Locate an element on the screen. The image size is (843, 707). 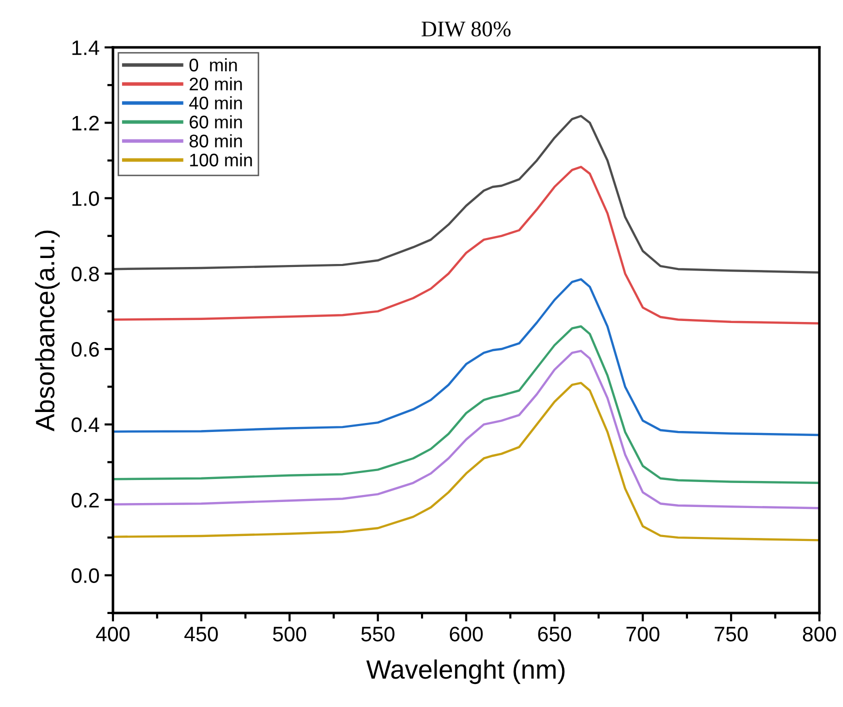
y-tick-label: 0.0 is located at coordinates (85, 576).